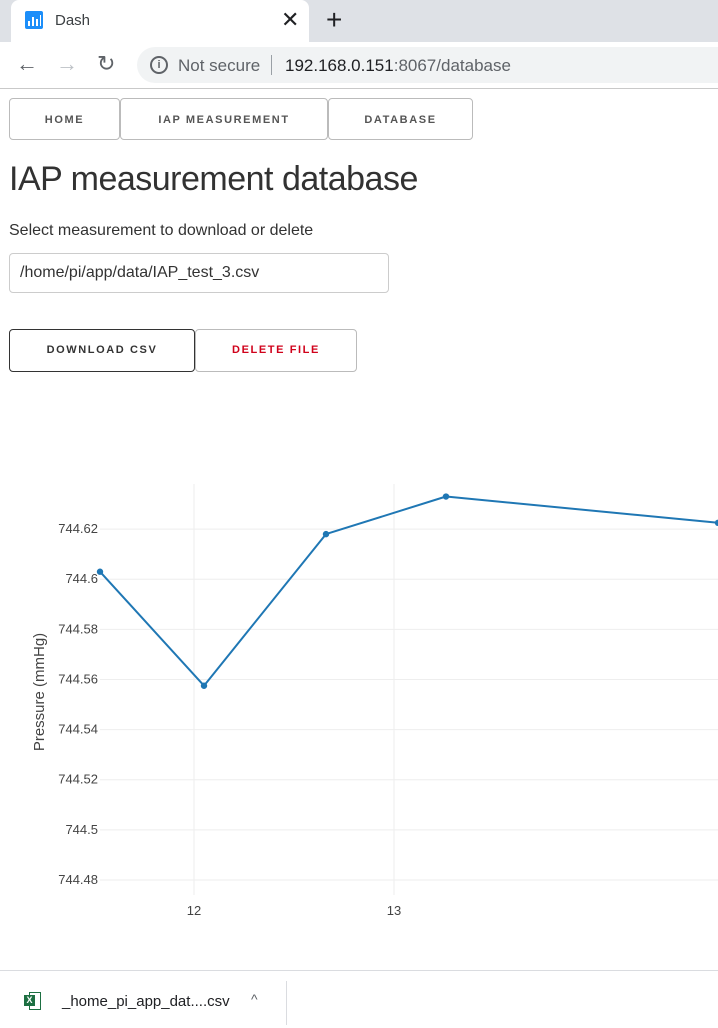 Image resolution: width=718 pixels, height=1028 pixels. Describe the element at coordinates (359, 21) in the screenshot. I see `browser-tabstrip: Dash ✕ +` at that location.